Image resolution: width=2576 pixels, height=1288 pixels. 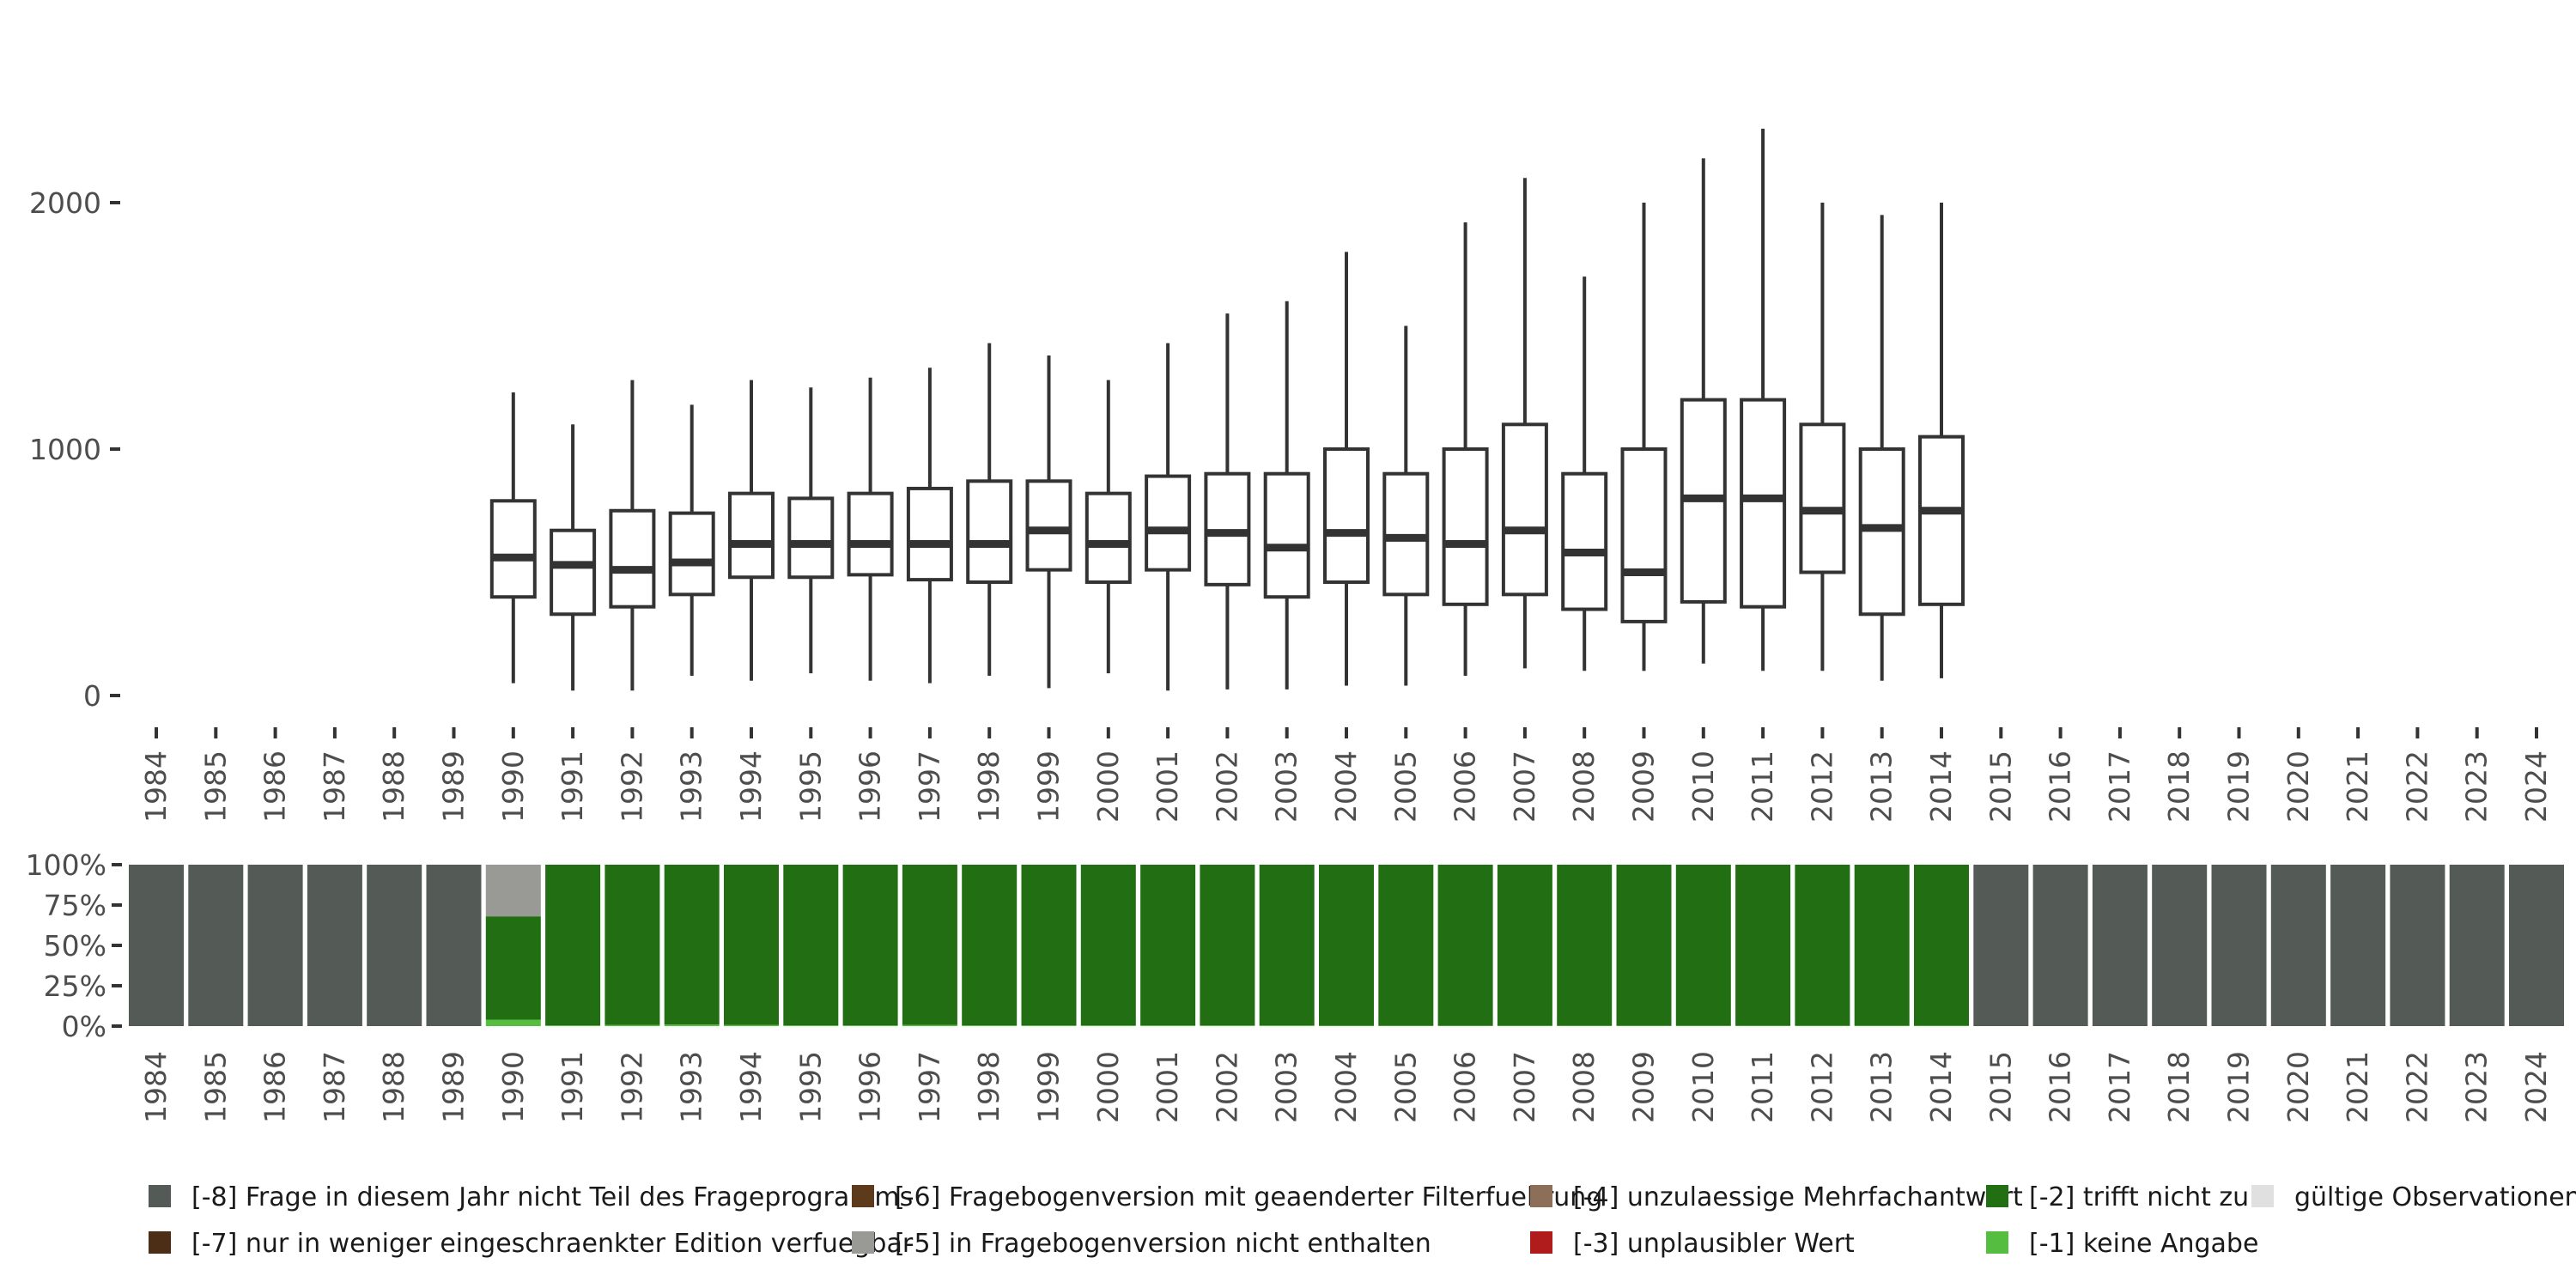 What do you see at coordinates (632, 946) in the screenshot?
I see `bar-1992` at bounding box center [632, 946].